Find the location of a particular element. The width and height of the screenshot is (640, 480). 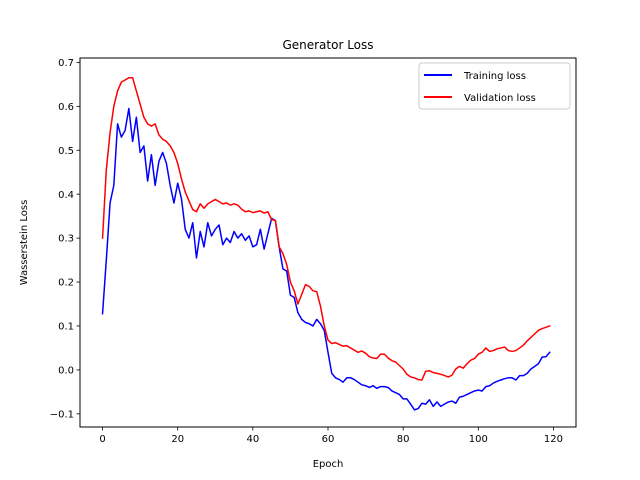

x-axis: 0 20 40 60 80 100 120 is located at coordinates (331, 436).